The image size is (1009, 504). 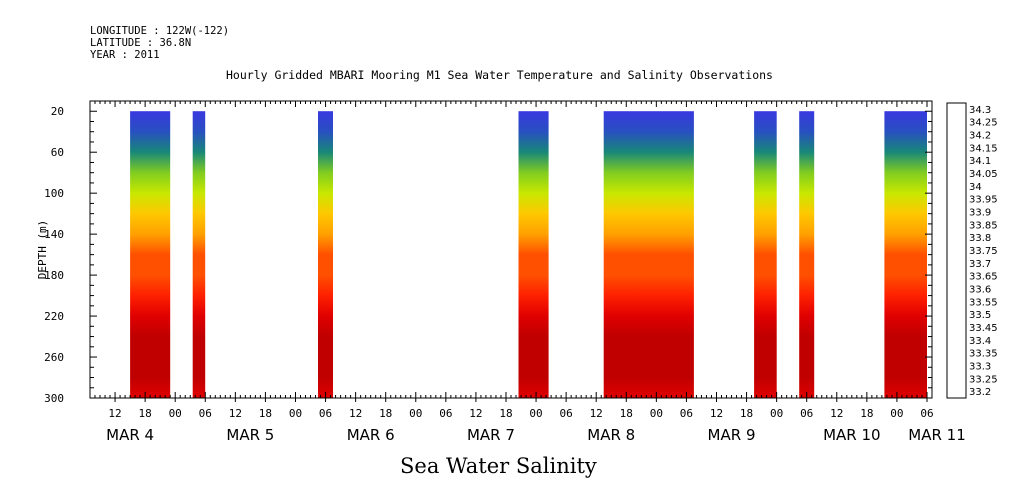 What do you see at coordinates (983, 200) in the screenshot?
I see `colorbar-label: 33.95` at bounding box center [983, 200].